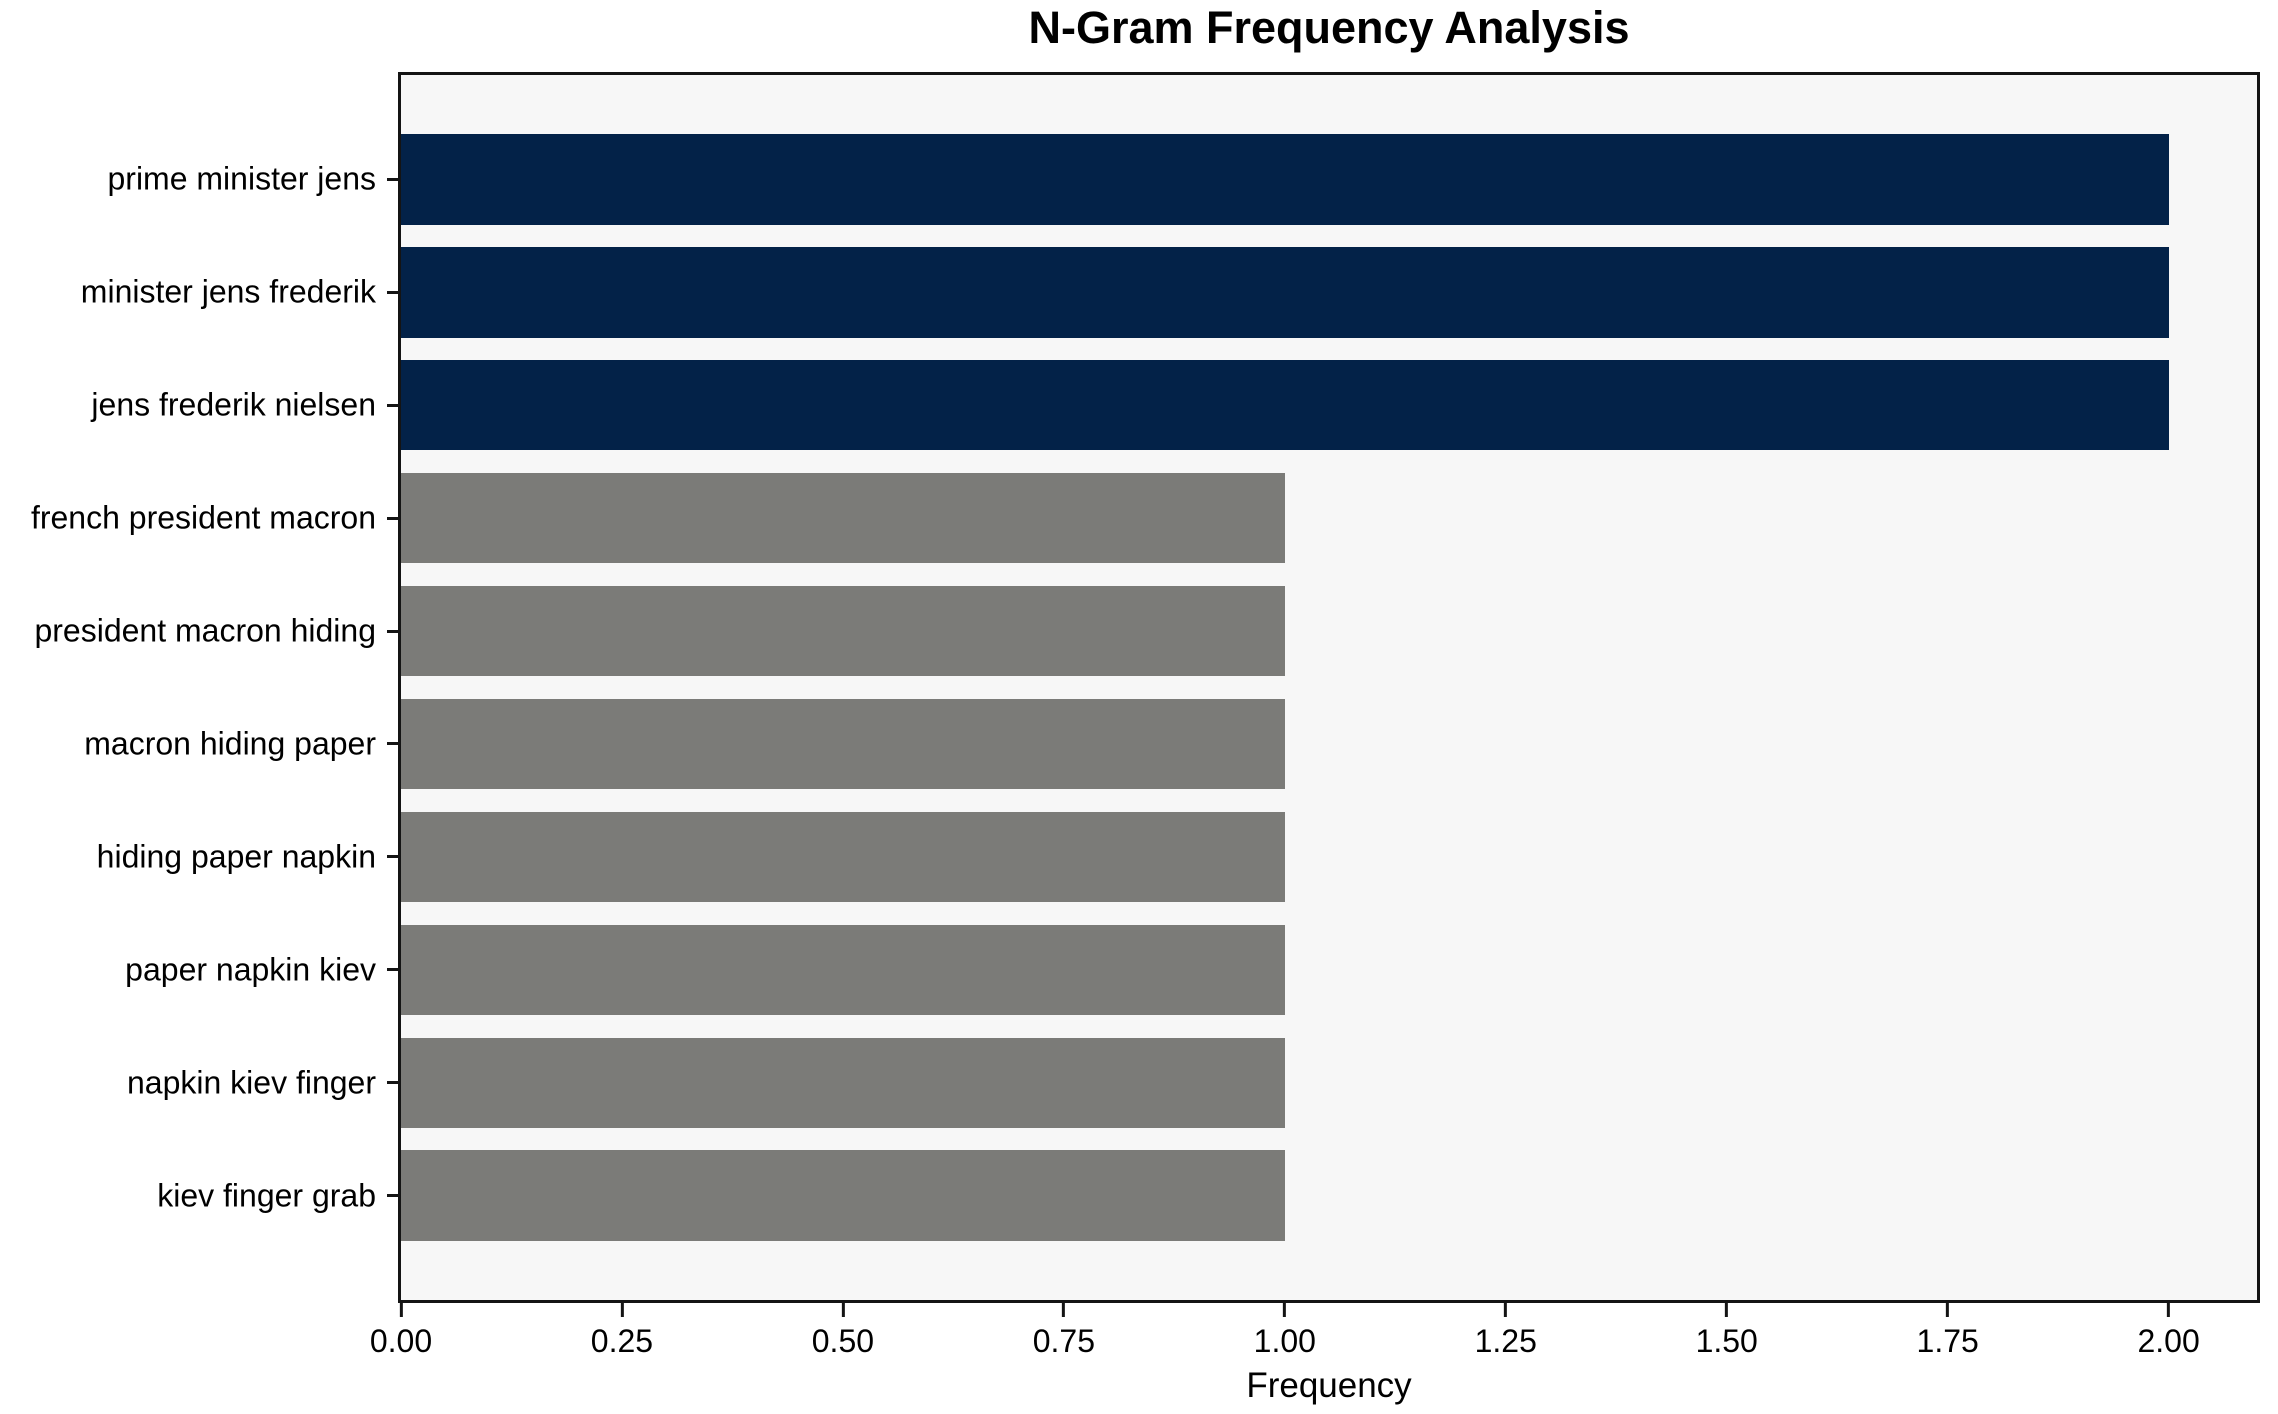  Describe the element at coordinates (230, 743) in the screenshot. I see `y-tick-label: macron hiding paper` at that location.